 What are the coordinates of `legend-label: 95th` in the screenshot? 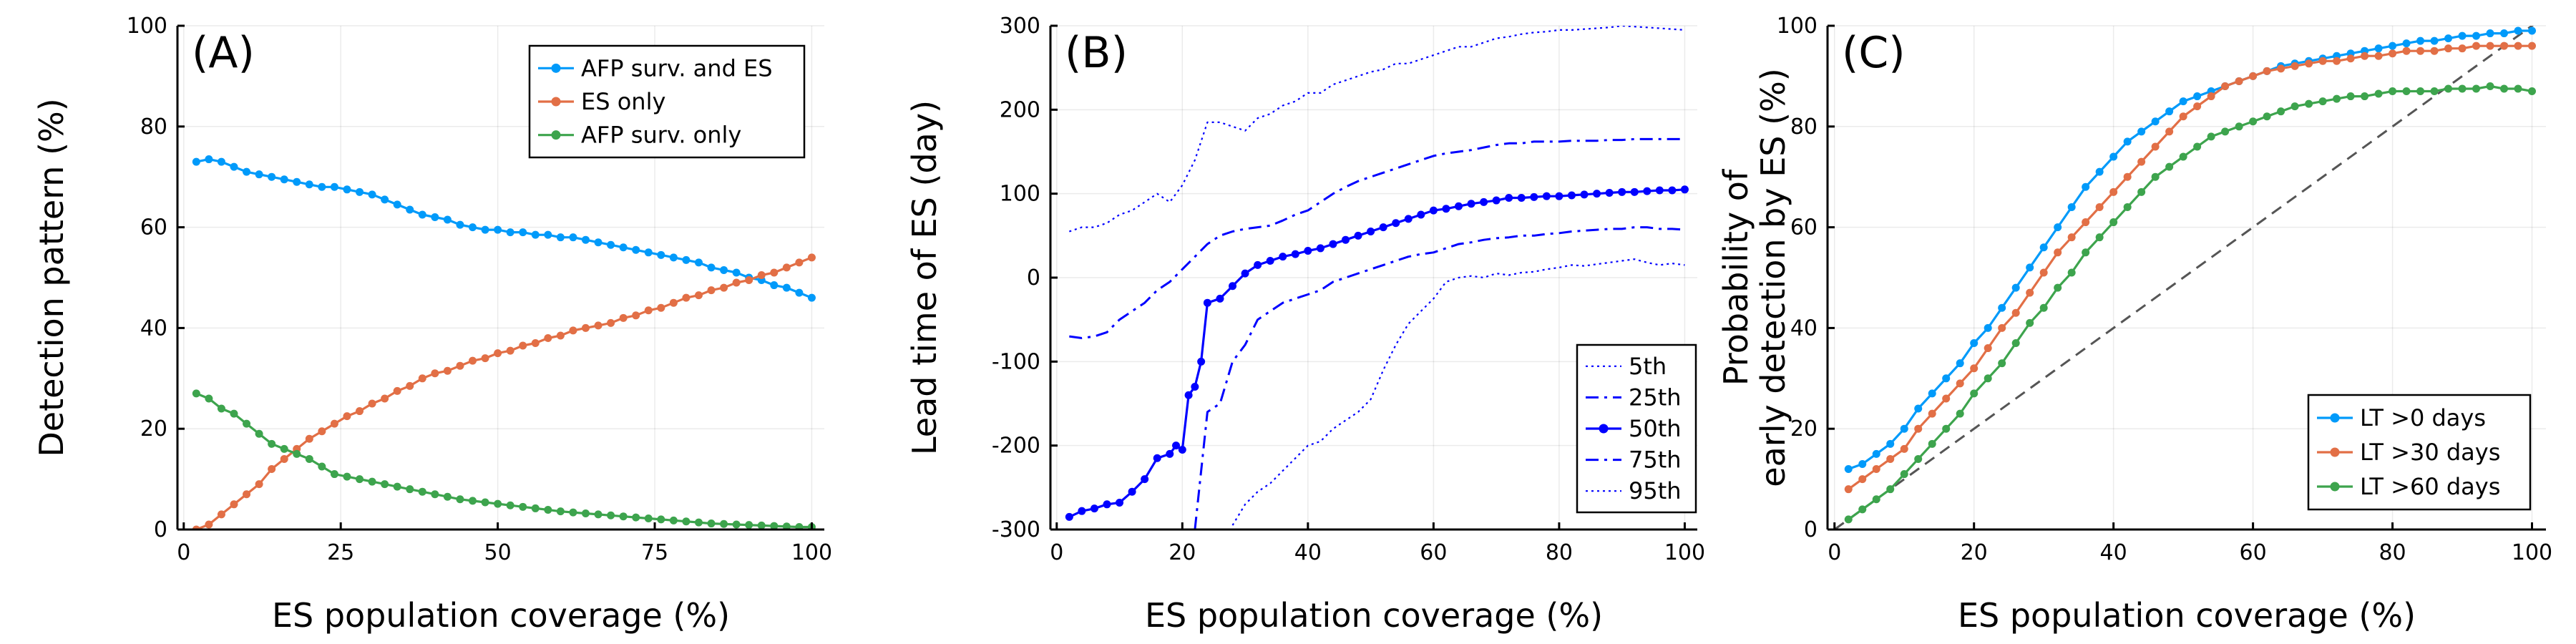 It's located at (1655, 490).